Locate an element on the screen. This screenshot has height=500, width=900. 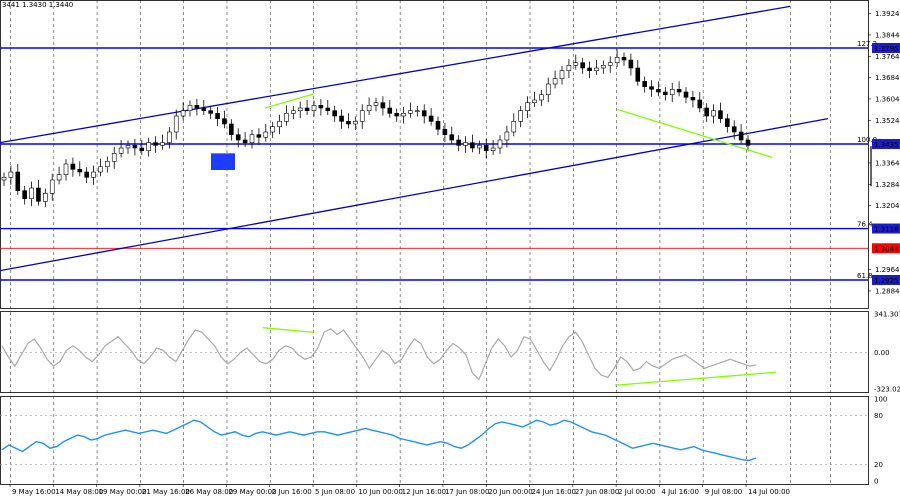
time-label: 19 May 00:00 is located at coordinates (123, 492).